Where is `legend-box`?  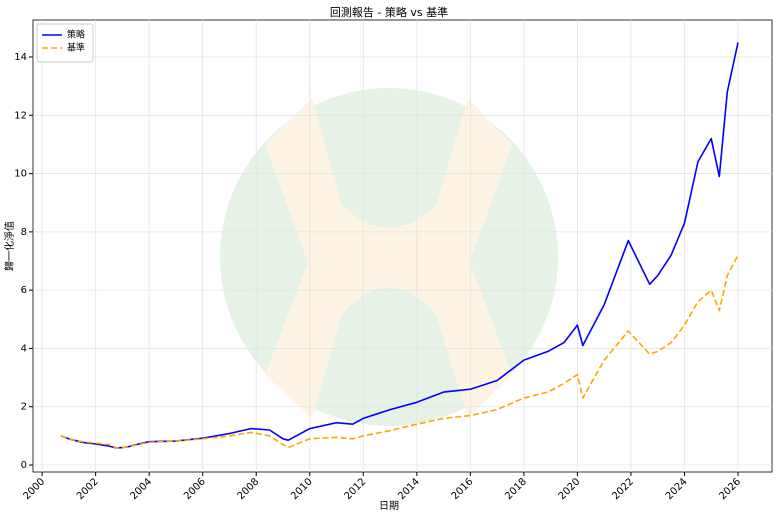 legend-box is located at coordinates (65, 43).